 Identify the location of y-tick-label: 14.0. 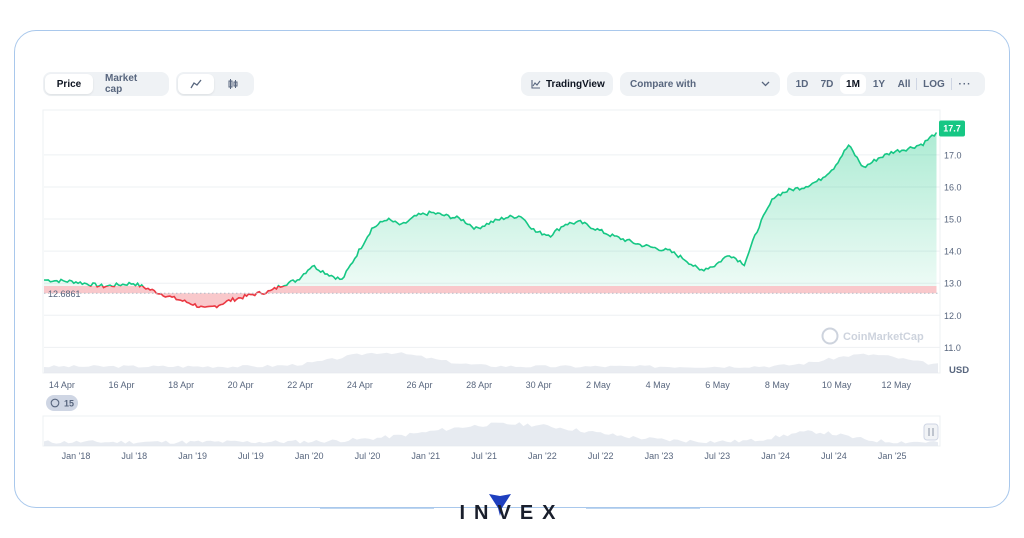
(953, 252).